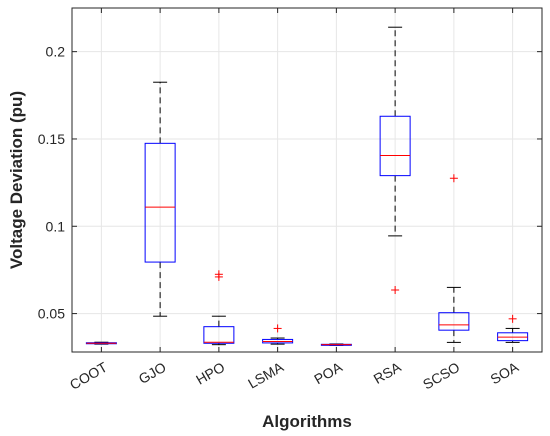 This screenshot has width=550, height=436. What do you see at coordinates (441, 376) in the screenshot?
I see `x-tick-label-scso: SCSO` at bounding box center [441, 376].